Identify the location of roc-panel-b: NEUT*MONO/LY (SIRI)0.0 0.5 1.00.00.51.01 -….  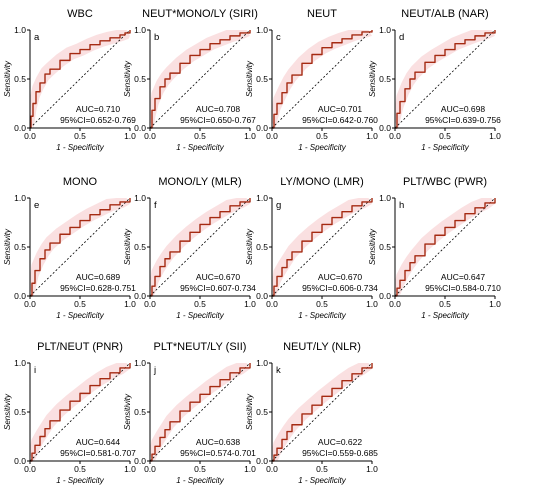
(190, 80).